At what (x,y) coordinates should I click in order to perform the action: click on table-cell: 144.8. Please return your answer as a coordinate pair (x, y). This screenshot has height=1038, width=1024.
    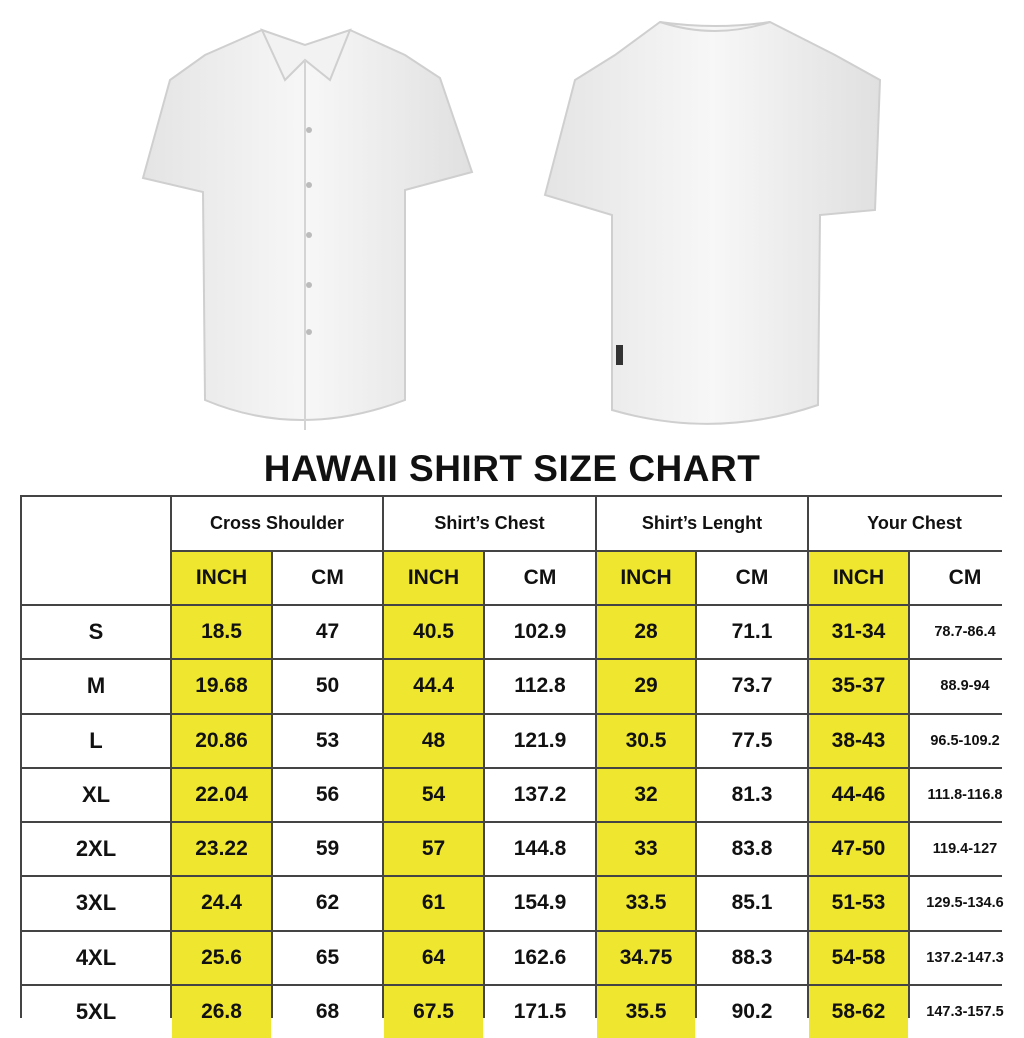
    Looking at the image, I should click on (540, 849).